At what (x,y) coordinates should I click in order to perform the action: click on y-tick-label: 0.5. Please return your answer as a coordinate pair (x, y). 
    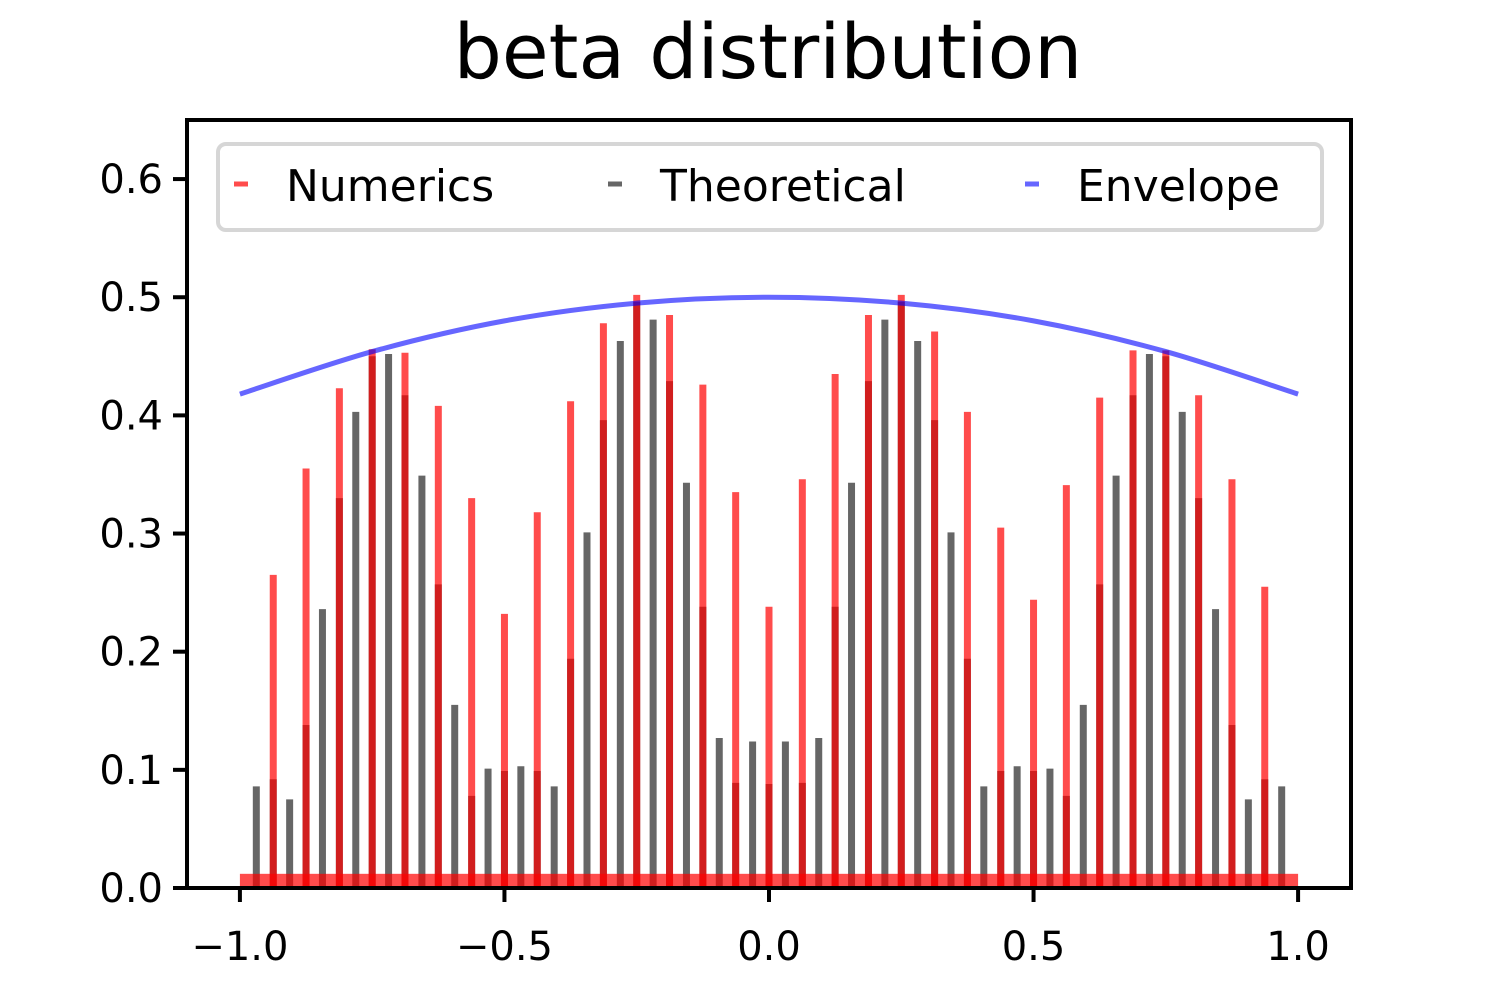
    Looking at the image, I should click on (131, 298).